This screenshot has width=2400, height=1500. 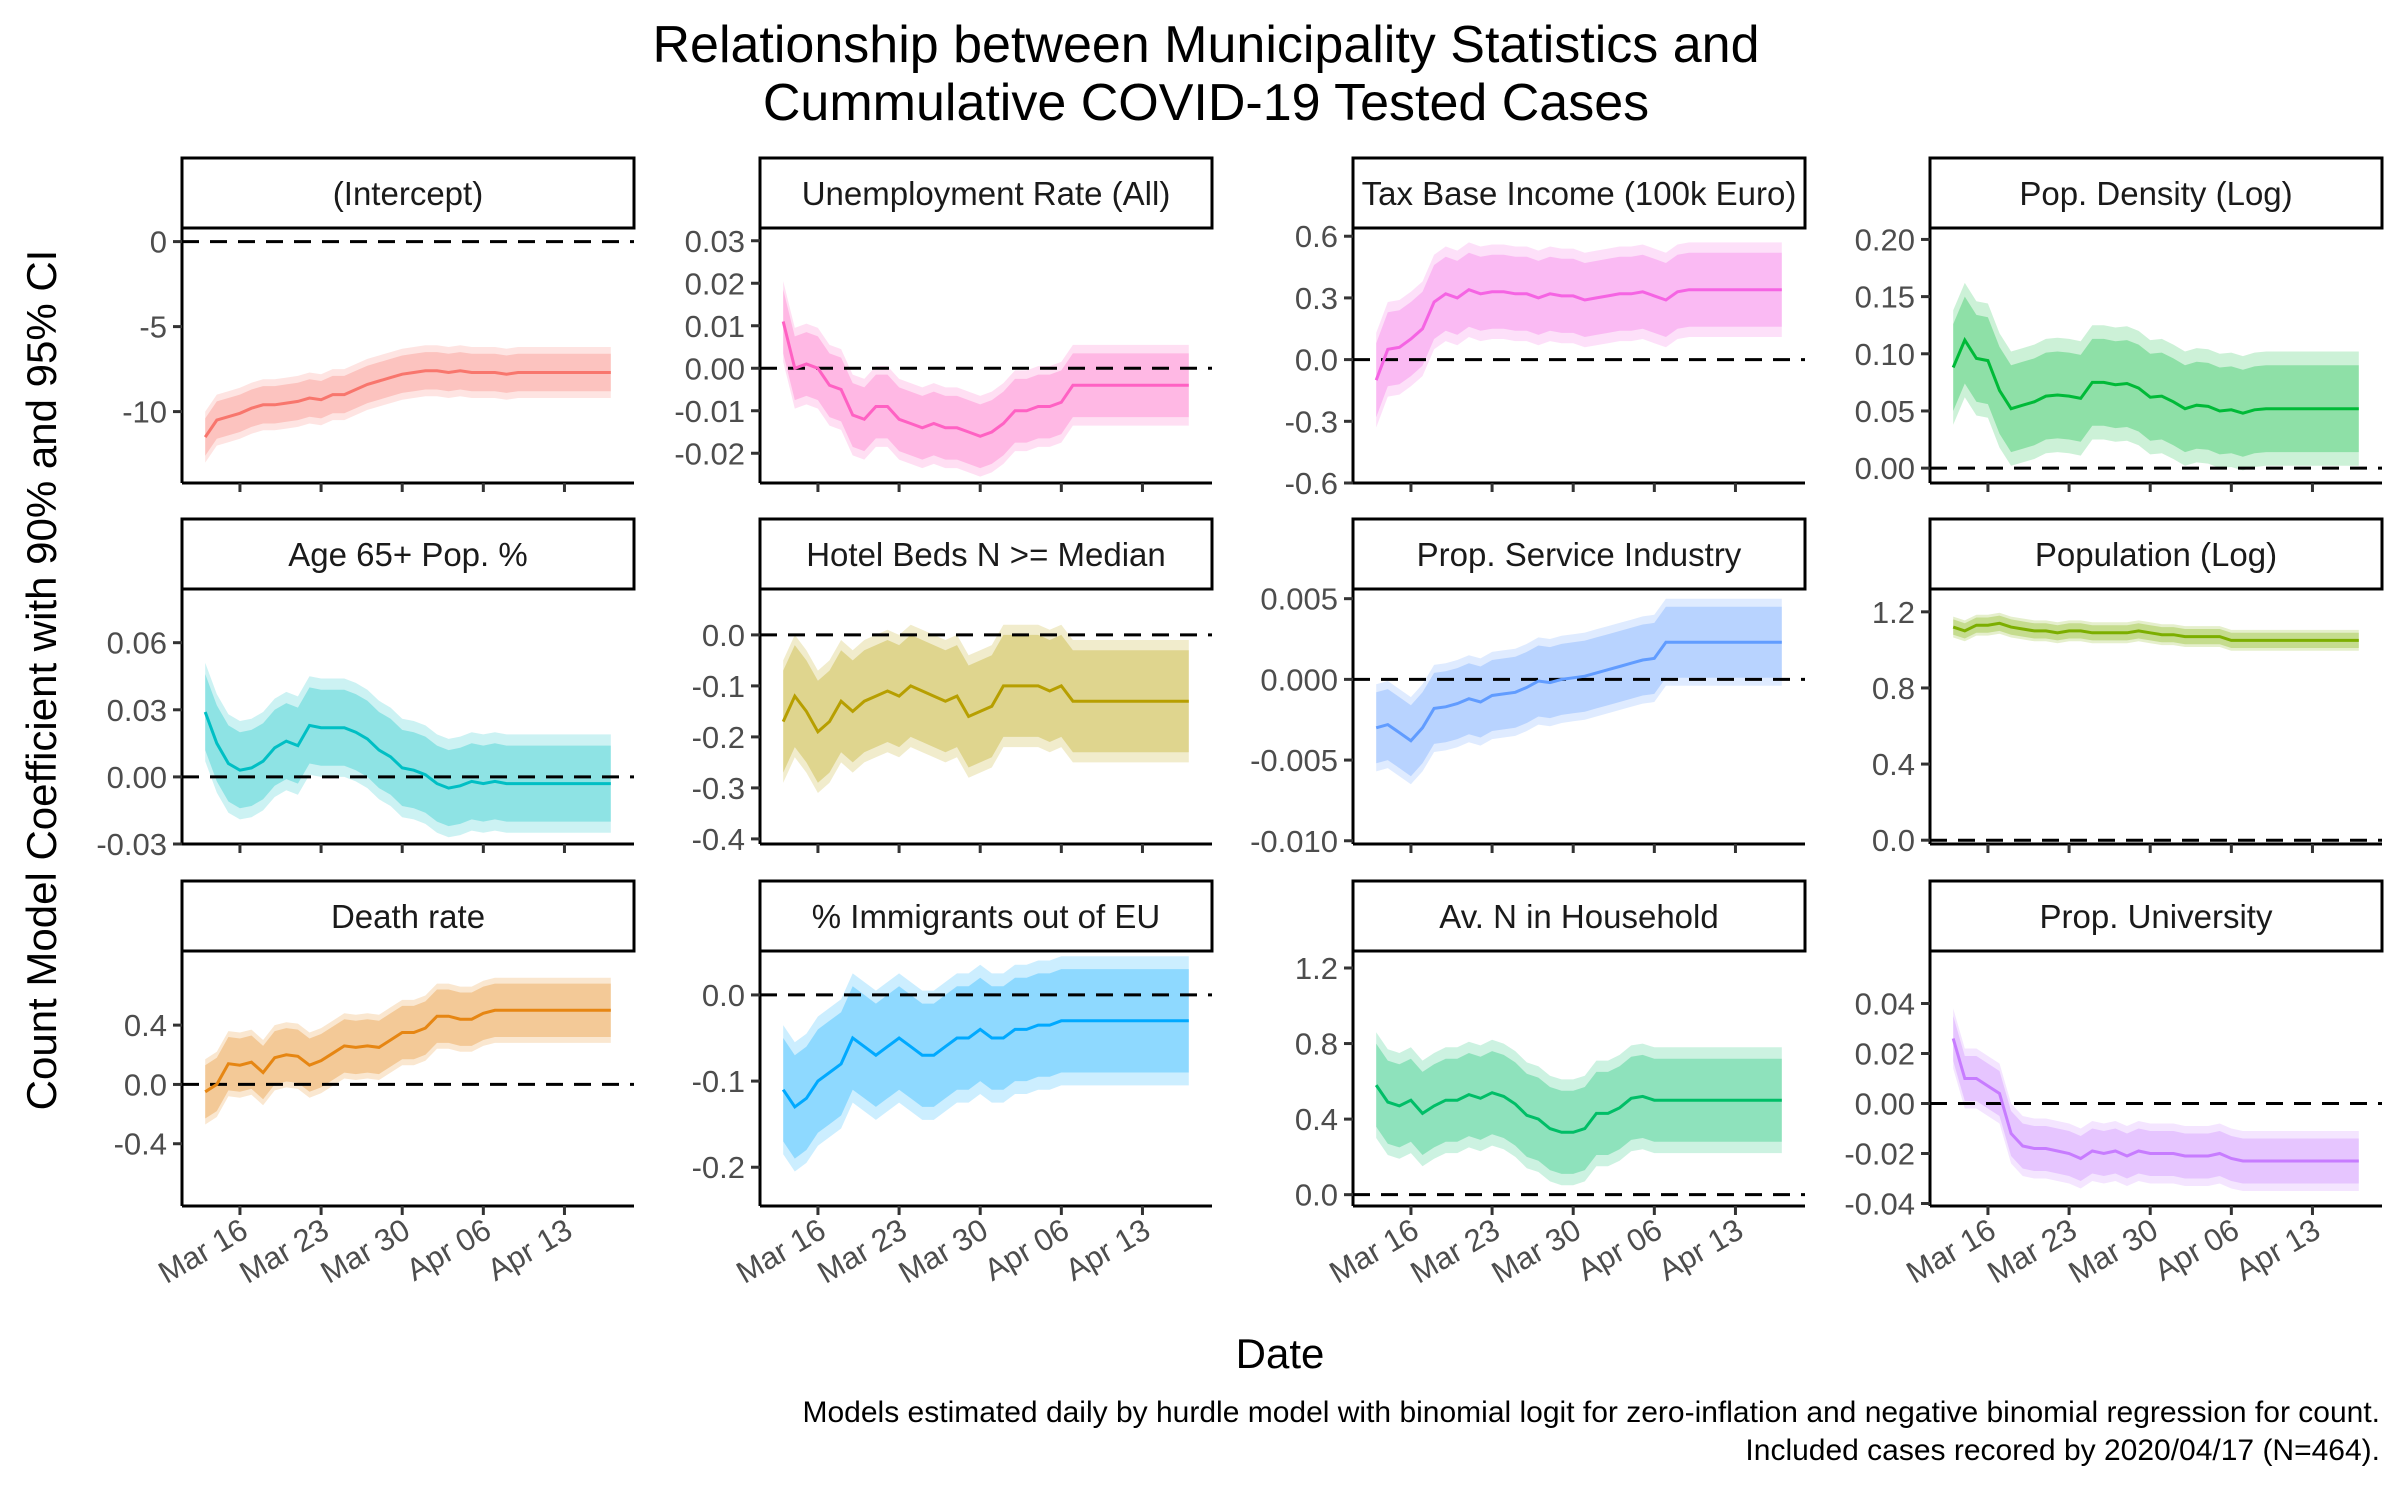 What do you see at coordinates (780, 1251) in the screenshot?
I see `panel-immigrants-out-of-eu-x-tick-label: Mar 16` at bounding box center [780, 1251].